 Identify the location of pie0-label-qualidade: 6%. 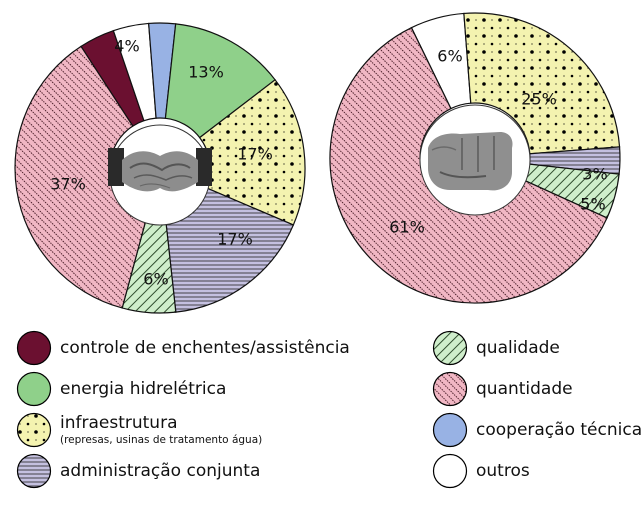
(155, 279).